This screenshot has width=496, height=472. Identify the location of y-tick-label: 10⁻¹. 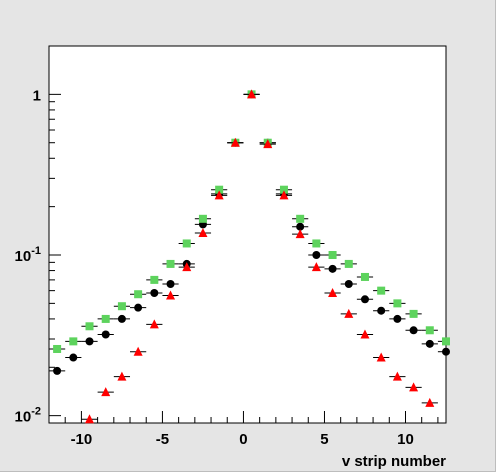
(28, 255).